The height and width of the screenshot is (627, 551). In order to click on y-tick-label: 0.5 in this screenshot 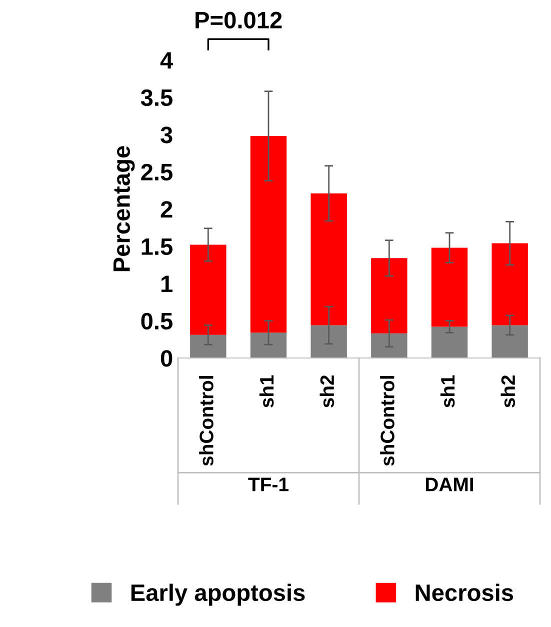, I will do `click(156, 321)`.